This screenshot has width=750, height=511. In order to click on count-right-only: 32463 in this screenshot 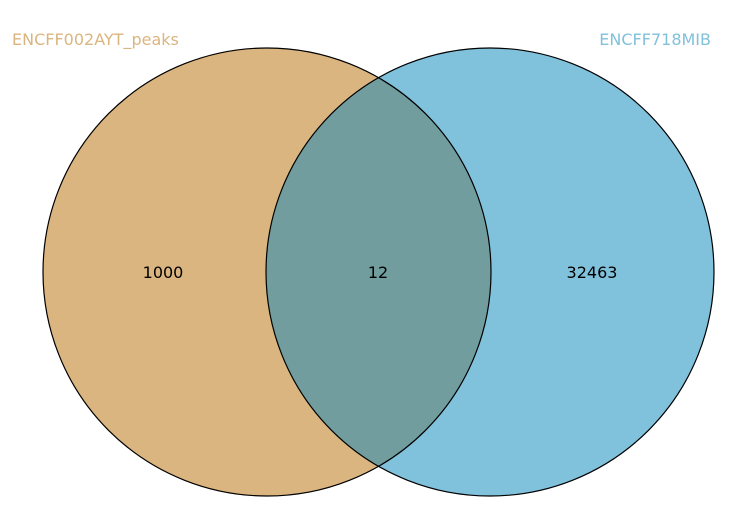, I will do `click(592, 272)`.